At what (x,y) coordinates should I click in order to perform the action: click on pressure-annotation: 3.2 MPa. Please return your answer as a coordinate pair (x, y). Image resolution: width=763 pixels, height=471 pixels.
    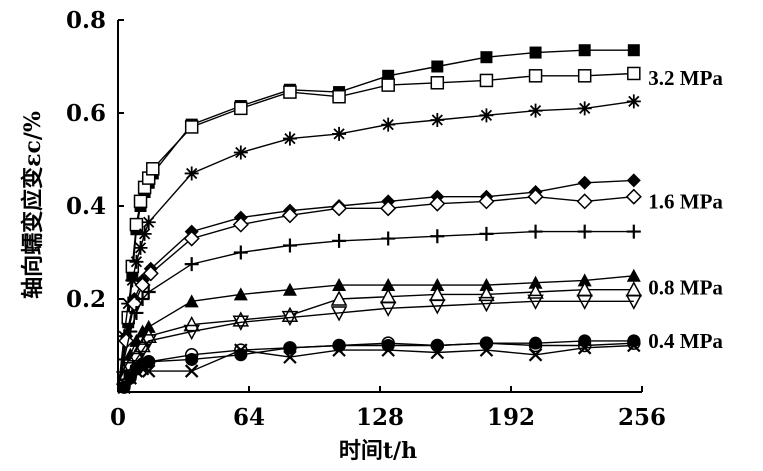
    Looking at the image, I should click on (685, 78).